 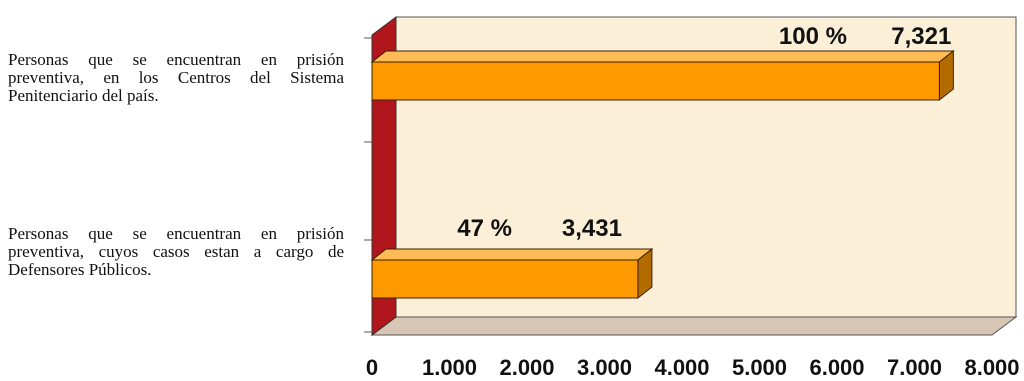 I want to click on value-label: 3,431, so click(x=592, y=228).